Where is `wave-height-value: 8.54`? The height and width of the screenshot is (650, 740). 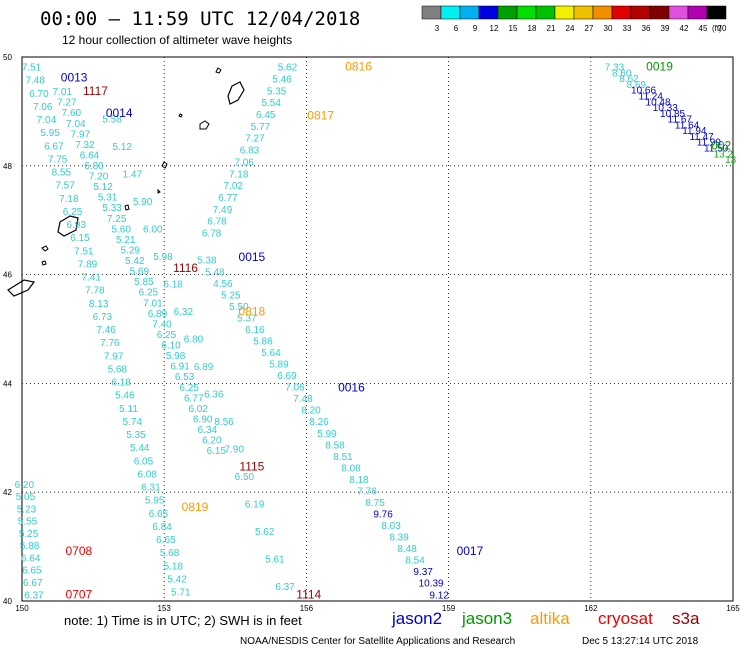
wave-height-value: 8.54 is located at coordinates (415, 561).